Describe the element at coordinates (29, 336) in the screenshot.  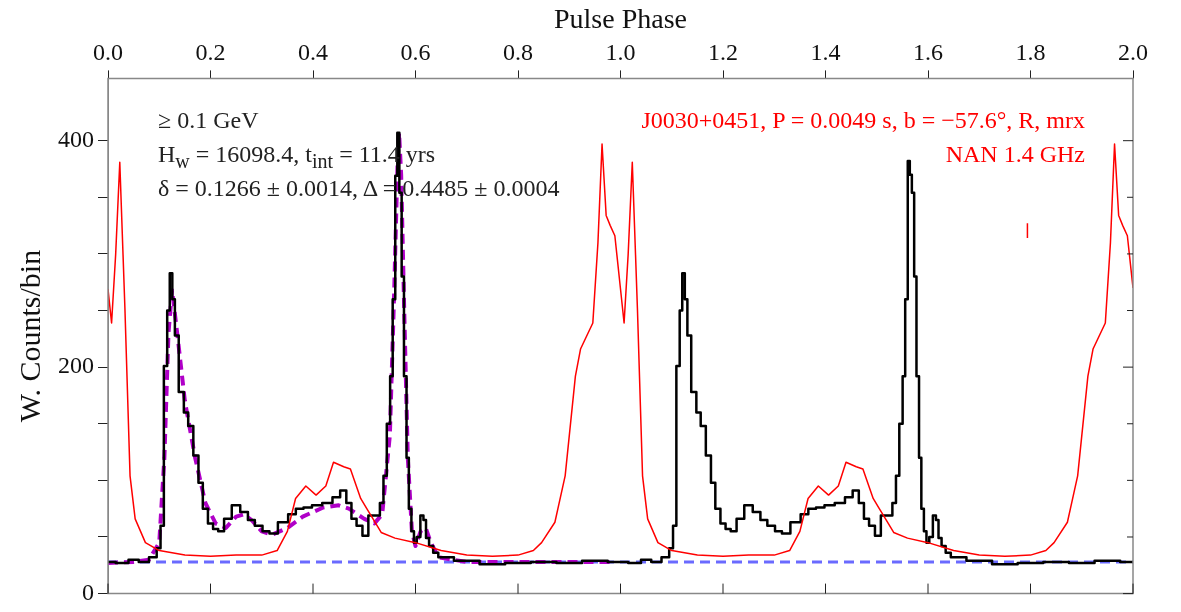
I see `y-axis-title: W. Counts/bin` at that location.